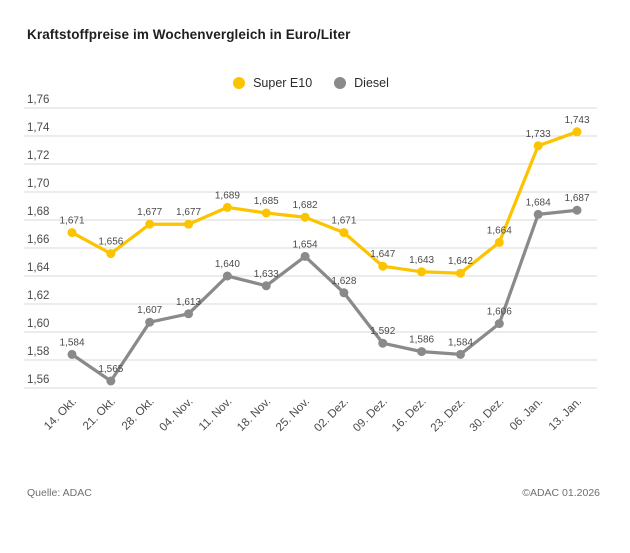 The width and height of the screenshot is (630, 553). What do you see at coordinates (340, 83) in the screenshot?
I see `diesel-series-dot-icon` at bounding box center [340, 83].